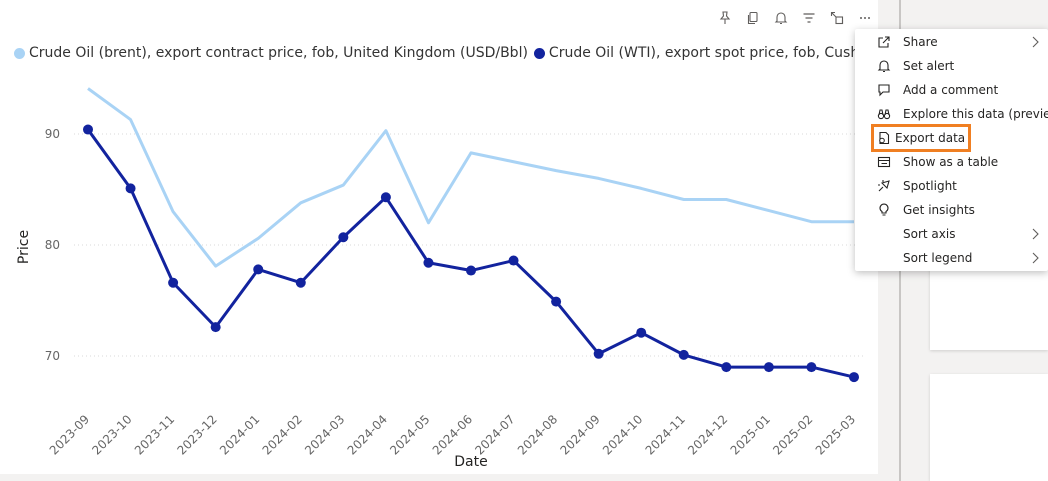 The height and width of the screenshot is (481, 1048). I want to click on x-tick-label: 2023-12, so click(196, 434).